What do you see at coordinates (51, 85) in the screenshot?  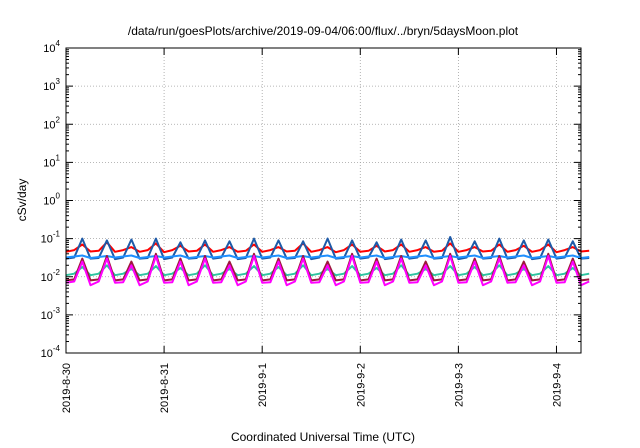 I see `y-tick-label: 10³` at bounding box center [51, 85].